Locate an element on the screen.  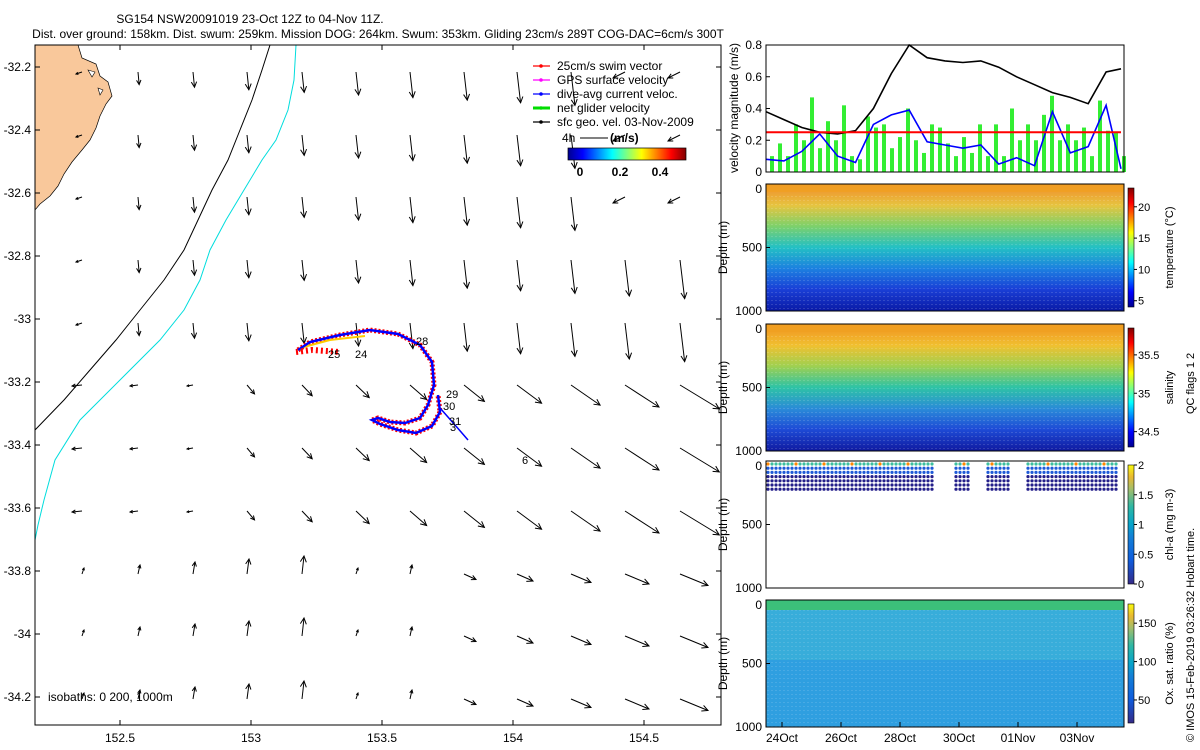
oxygen-upper is located at coordinates (945, 635).